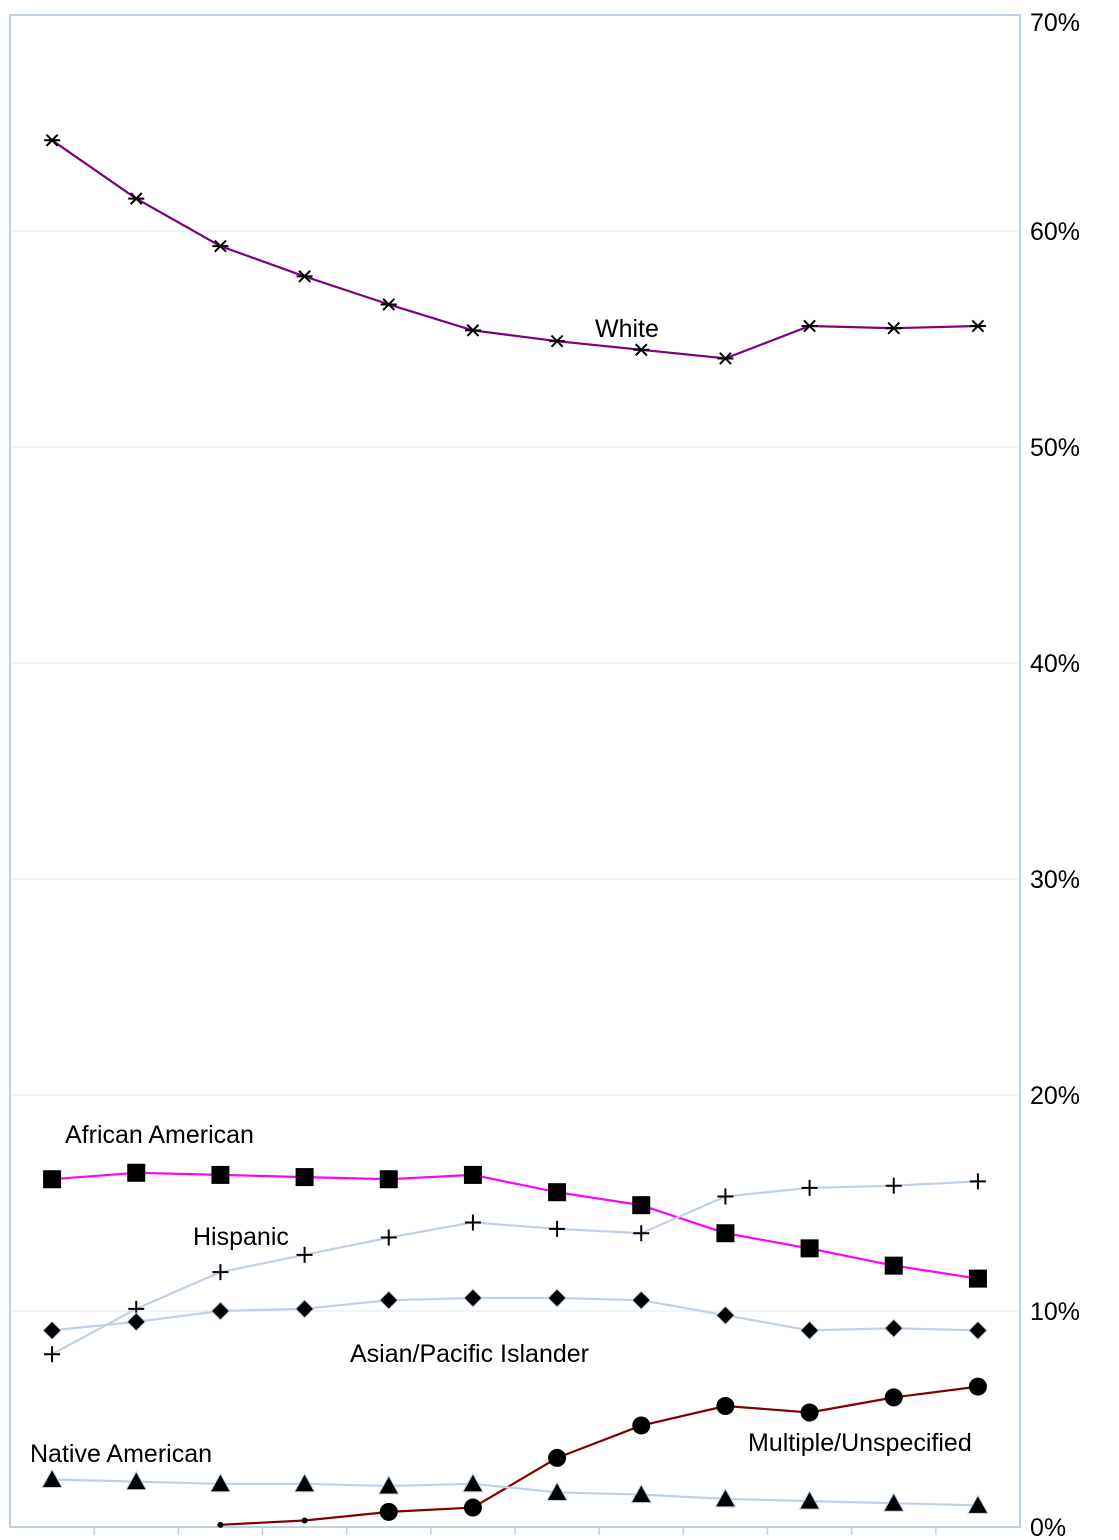 This screenshot has height=1540, width=1119. What do you see at coordinates (159, 1135) in the screenshot?
I see `label-african-american: African American` at bounding box center [159, 1135].